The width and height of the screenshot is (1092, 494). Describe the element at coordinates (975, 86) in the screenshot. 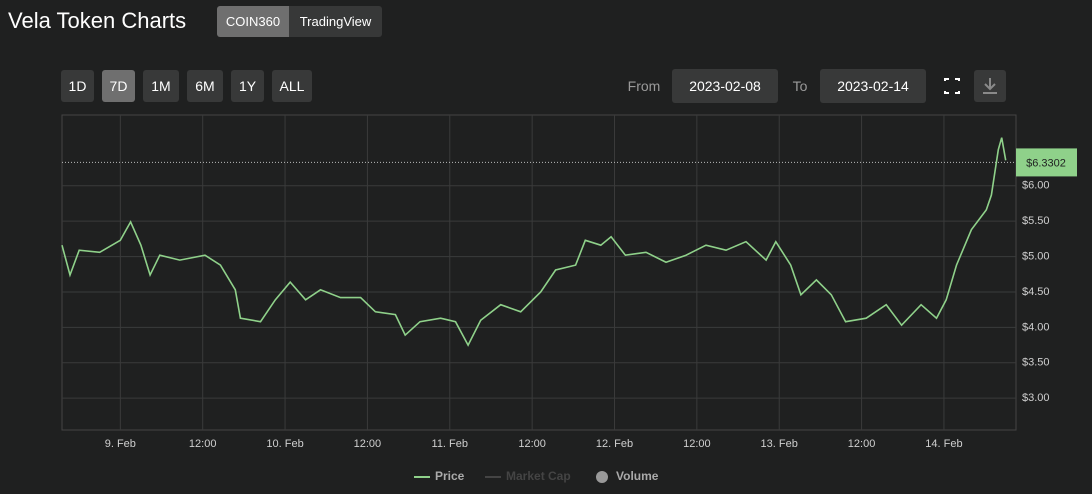

I see `chart-tools` at that location.